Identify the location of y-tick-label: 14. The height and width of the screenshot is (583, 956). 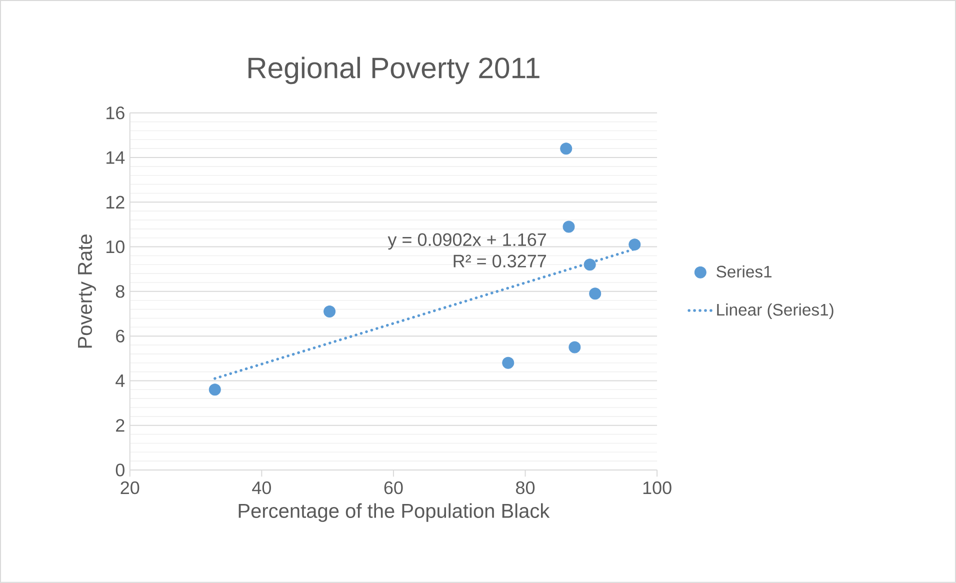
(115, 157).